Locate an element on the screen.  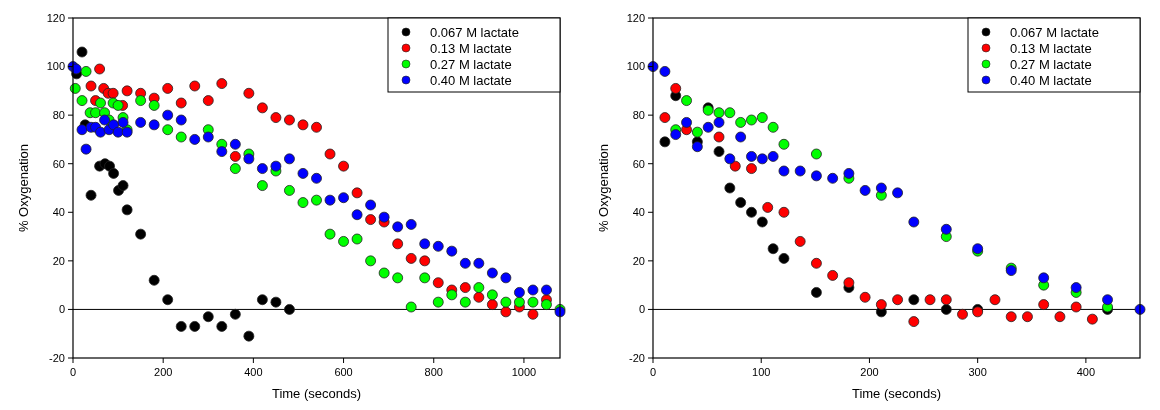
x-tick-label: 1000 is located at coordinates (524, 372).